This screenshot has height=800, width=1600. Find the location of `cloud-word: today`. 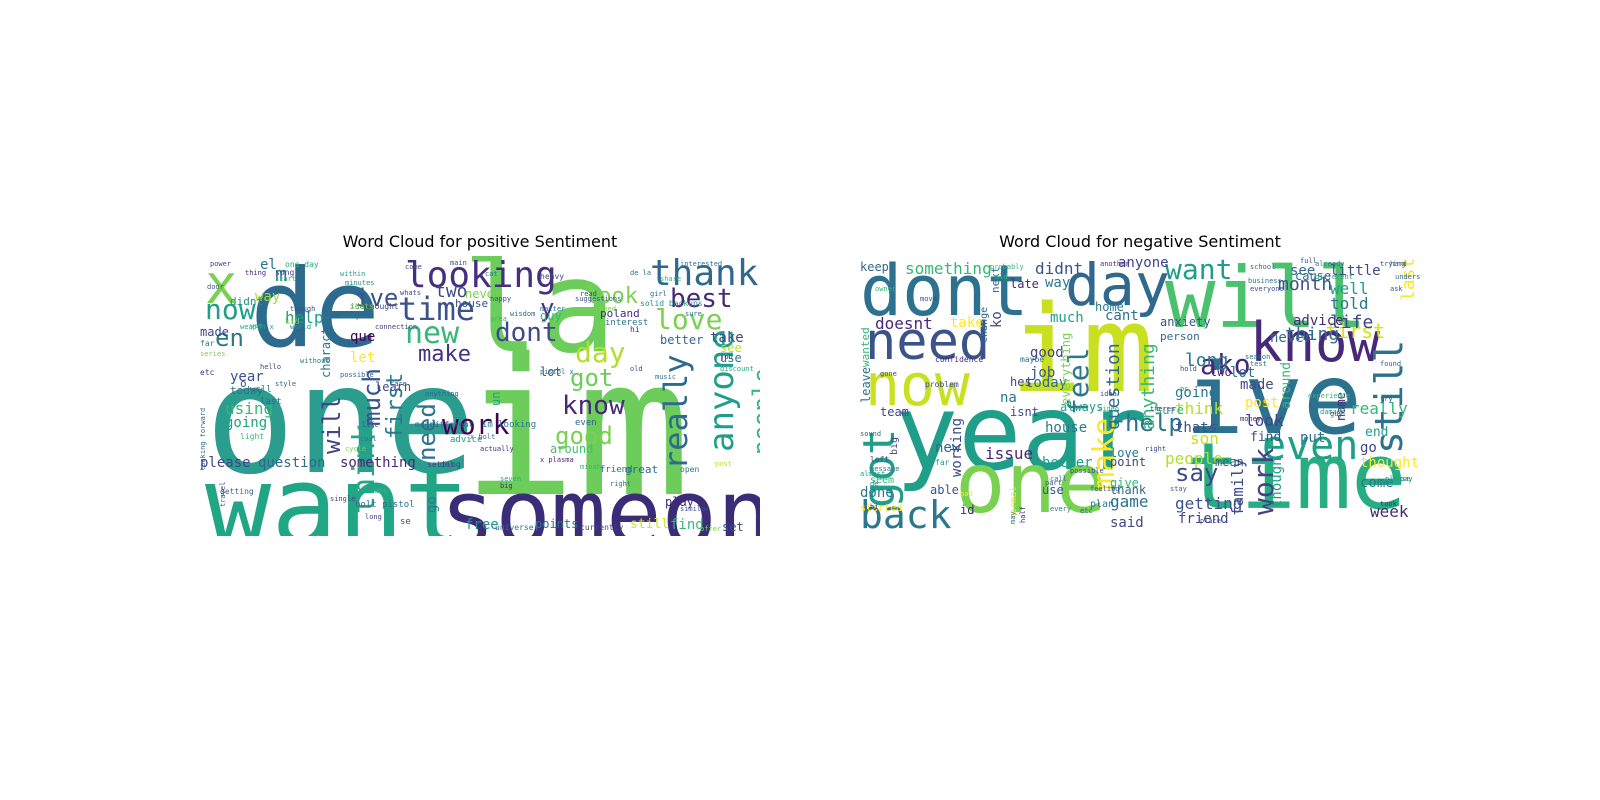

cloud-word: today is located at coordinates (1046, 383).